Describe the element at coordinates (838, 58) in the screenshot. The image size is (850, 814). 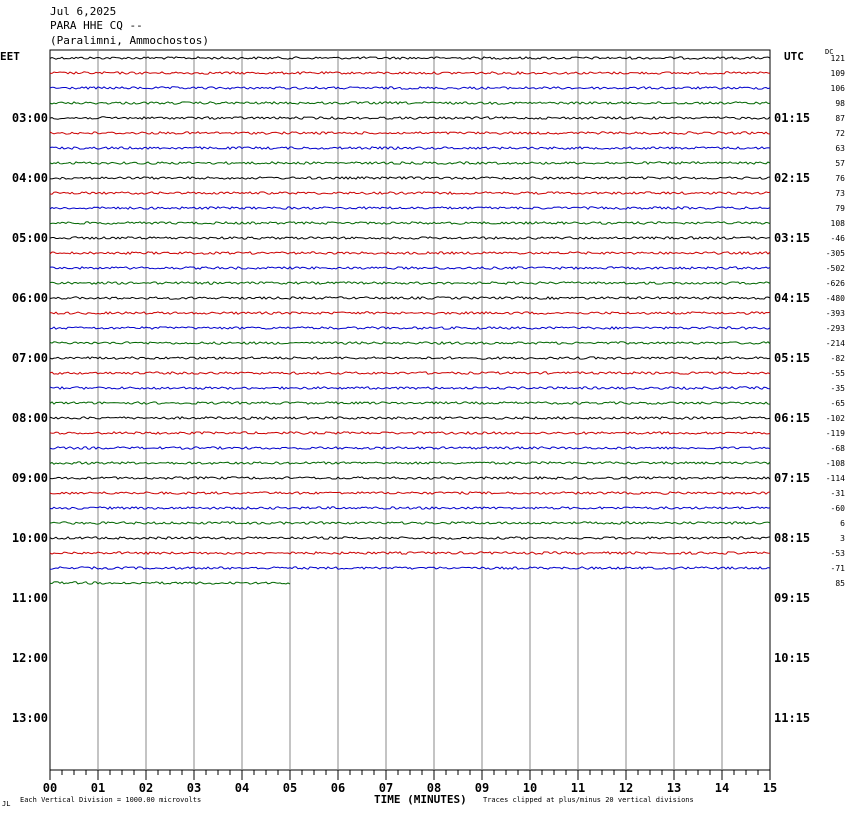
I see `dc-offset-label: 121` at that location.